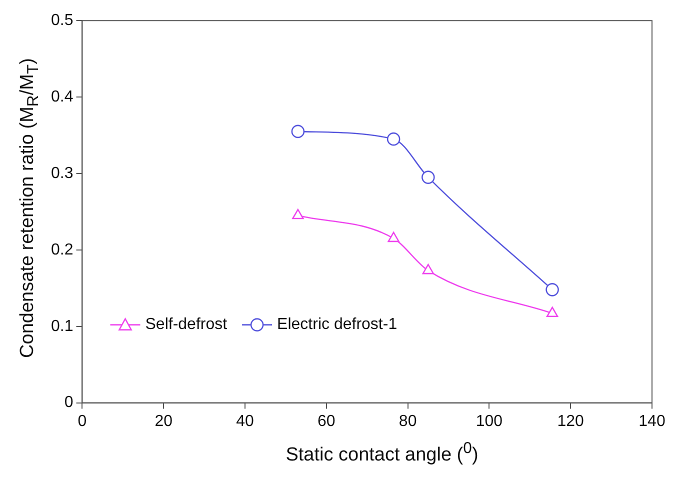  What do you see at coordinates (62, 173) in the screenshot?
I see `y-tick-label: 0.3` at bounding box center [62, 173].